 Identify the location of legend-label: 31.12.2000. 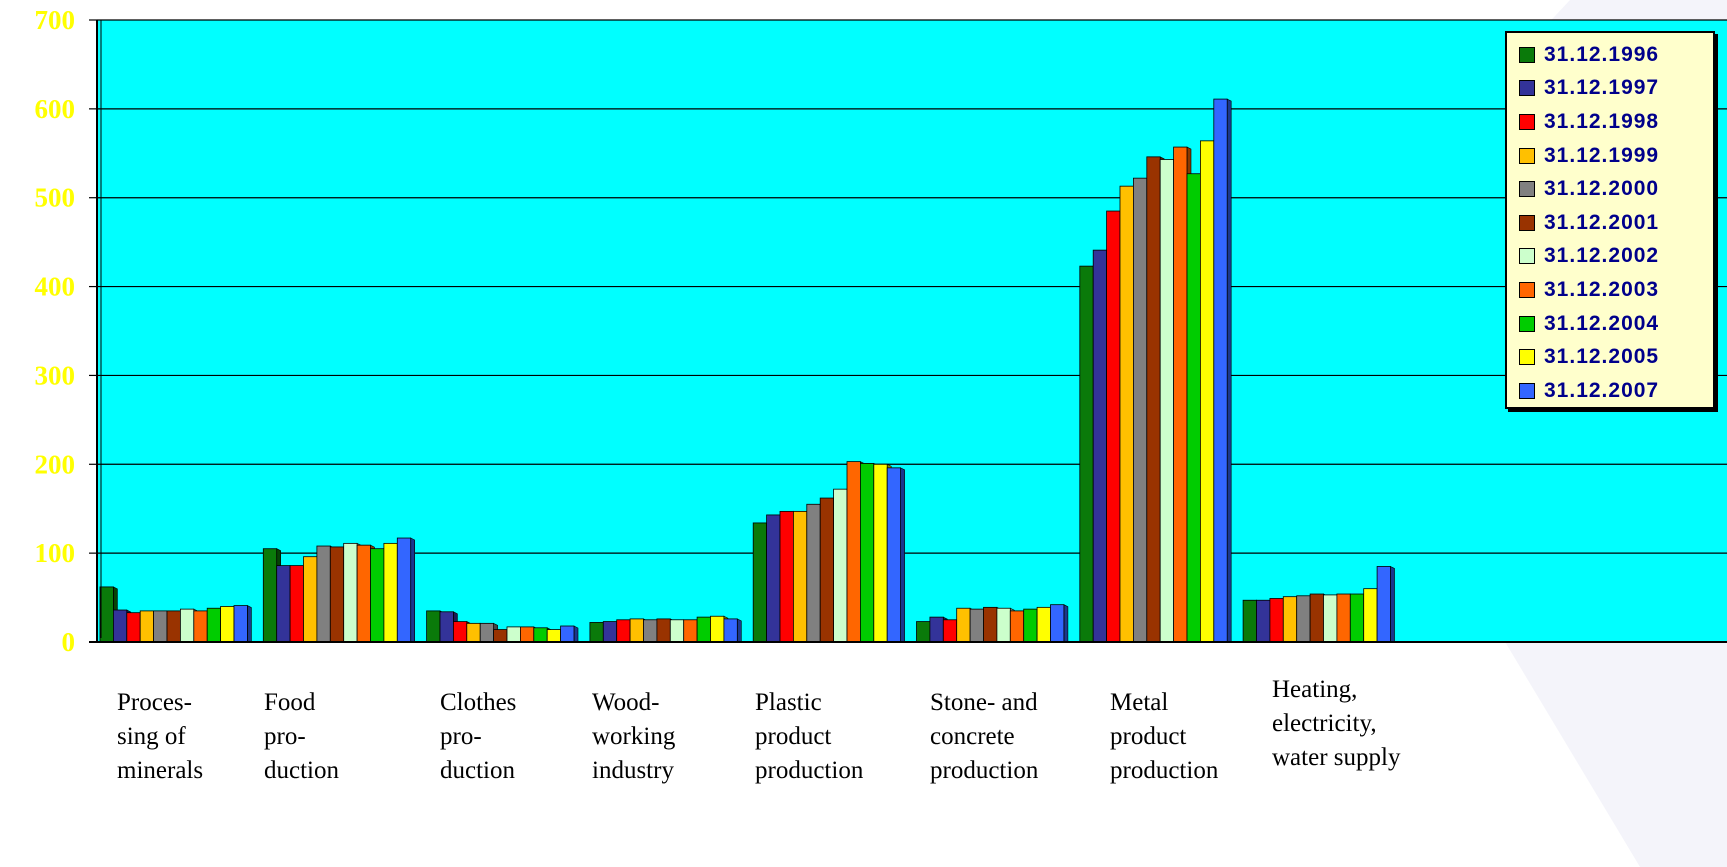
(1602, 189).